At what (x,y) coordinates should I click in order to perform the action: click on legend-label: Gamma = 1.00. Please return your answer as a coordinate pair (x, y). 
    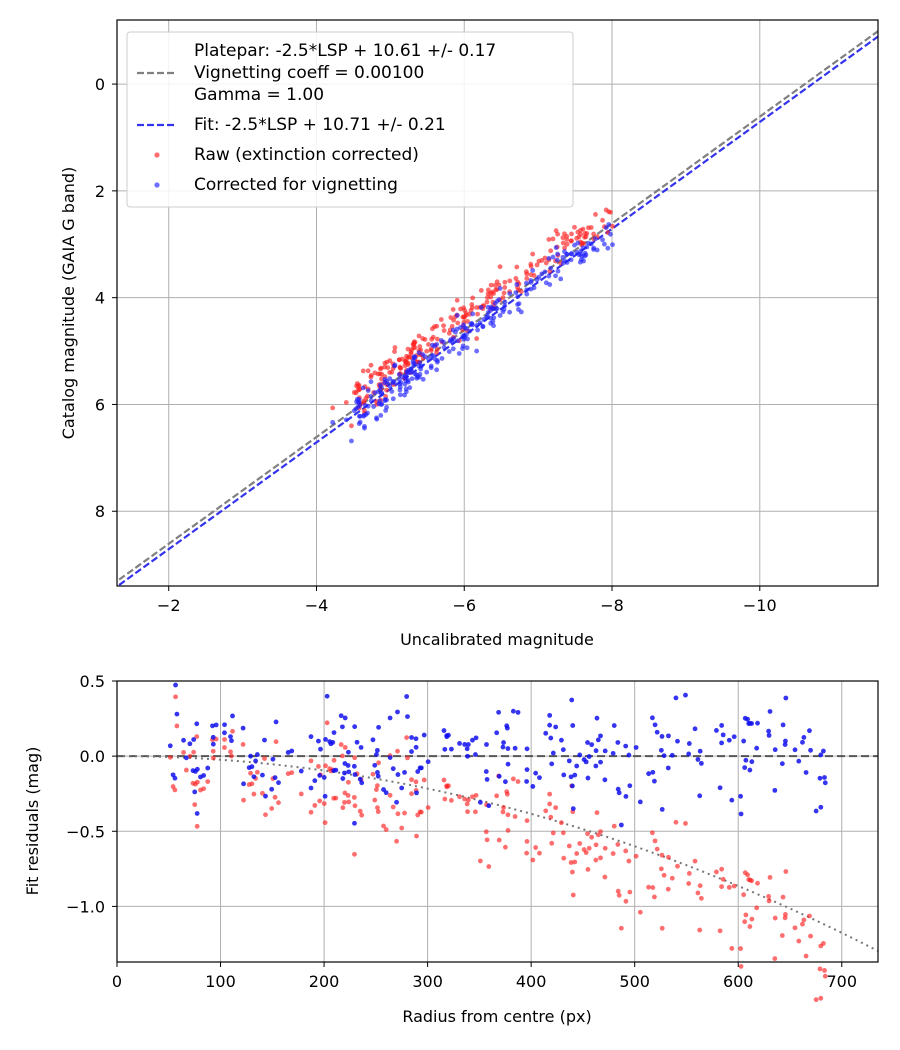
    Looking at the image, I should click on (259, 95).